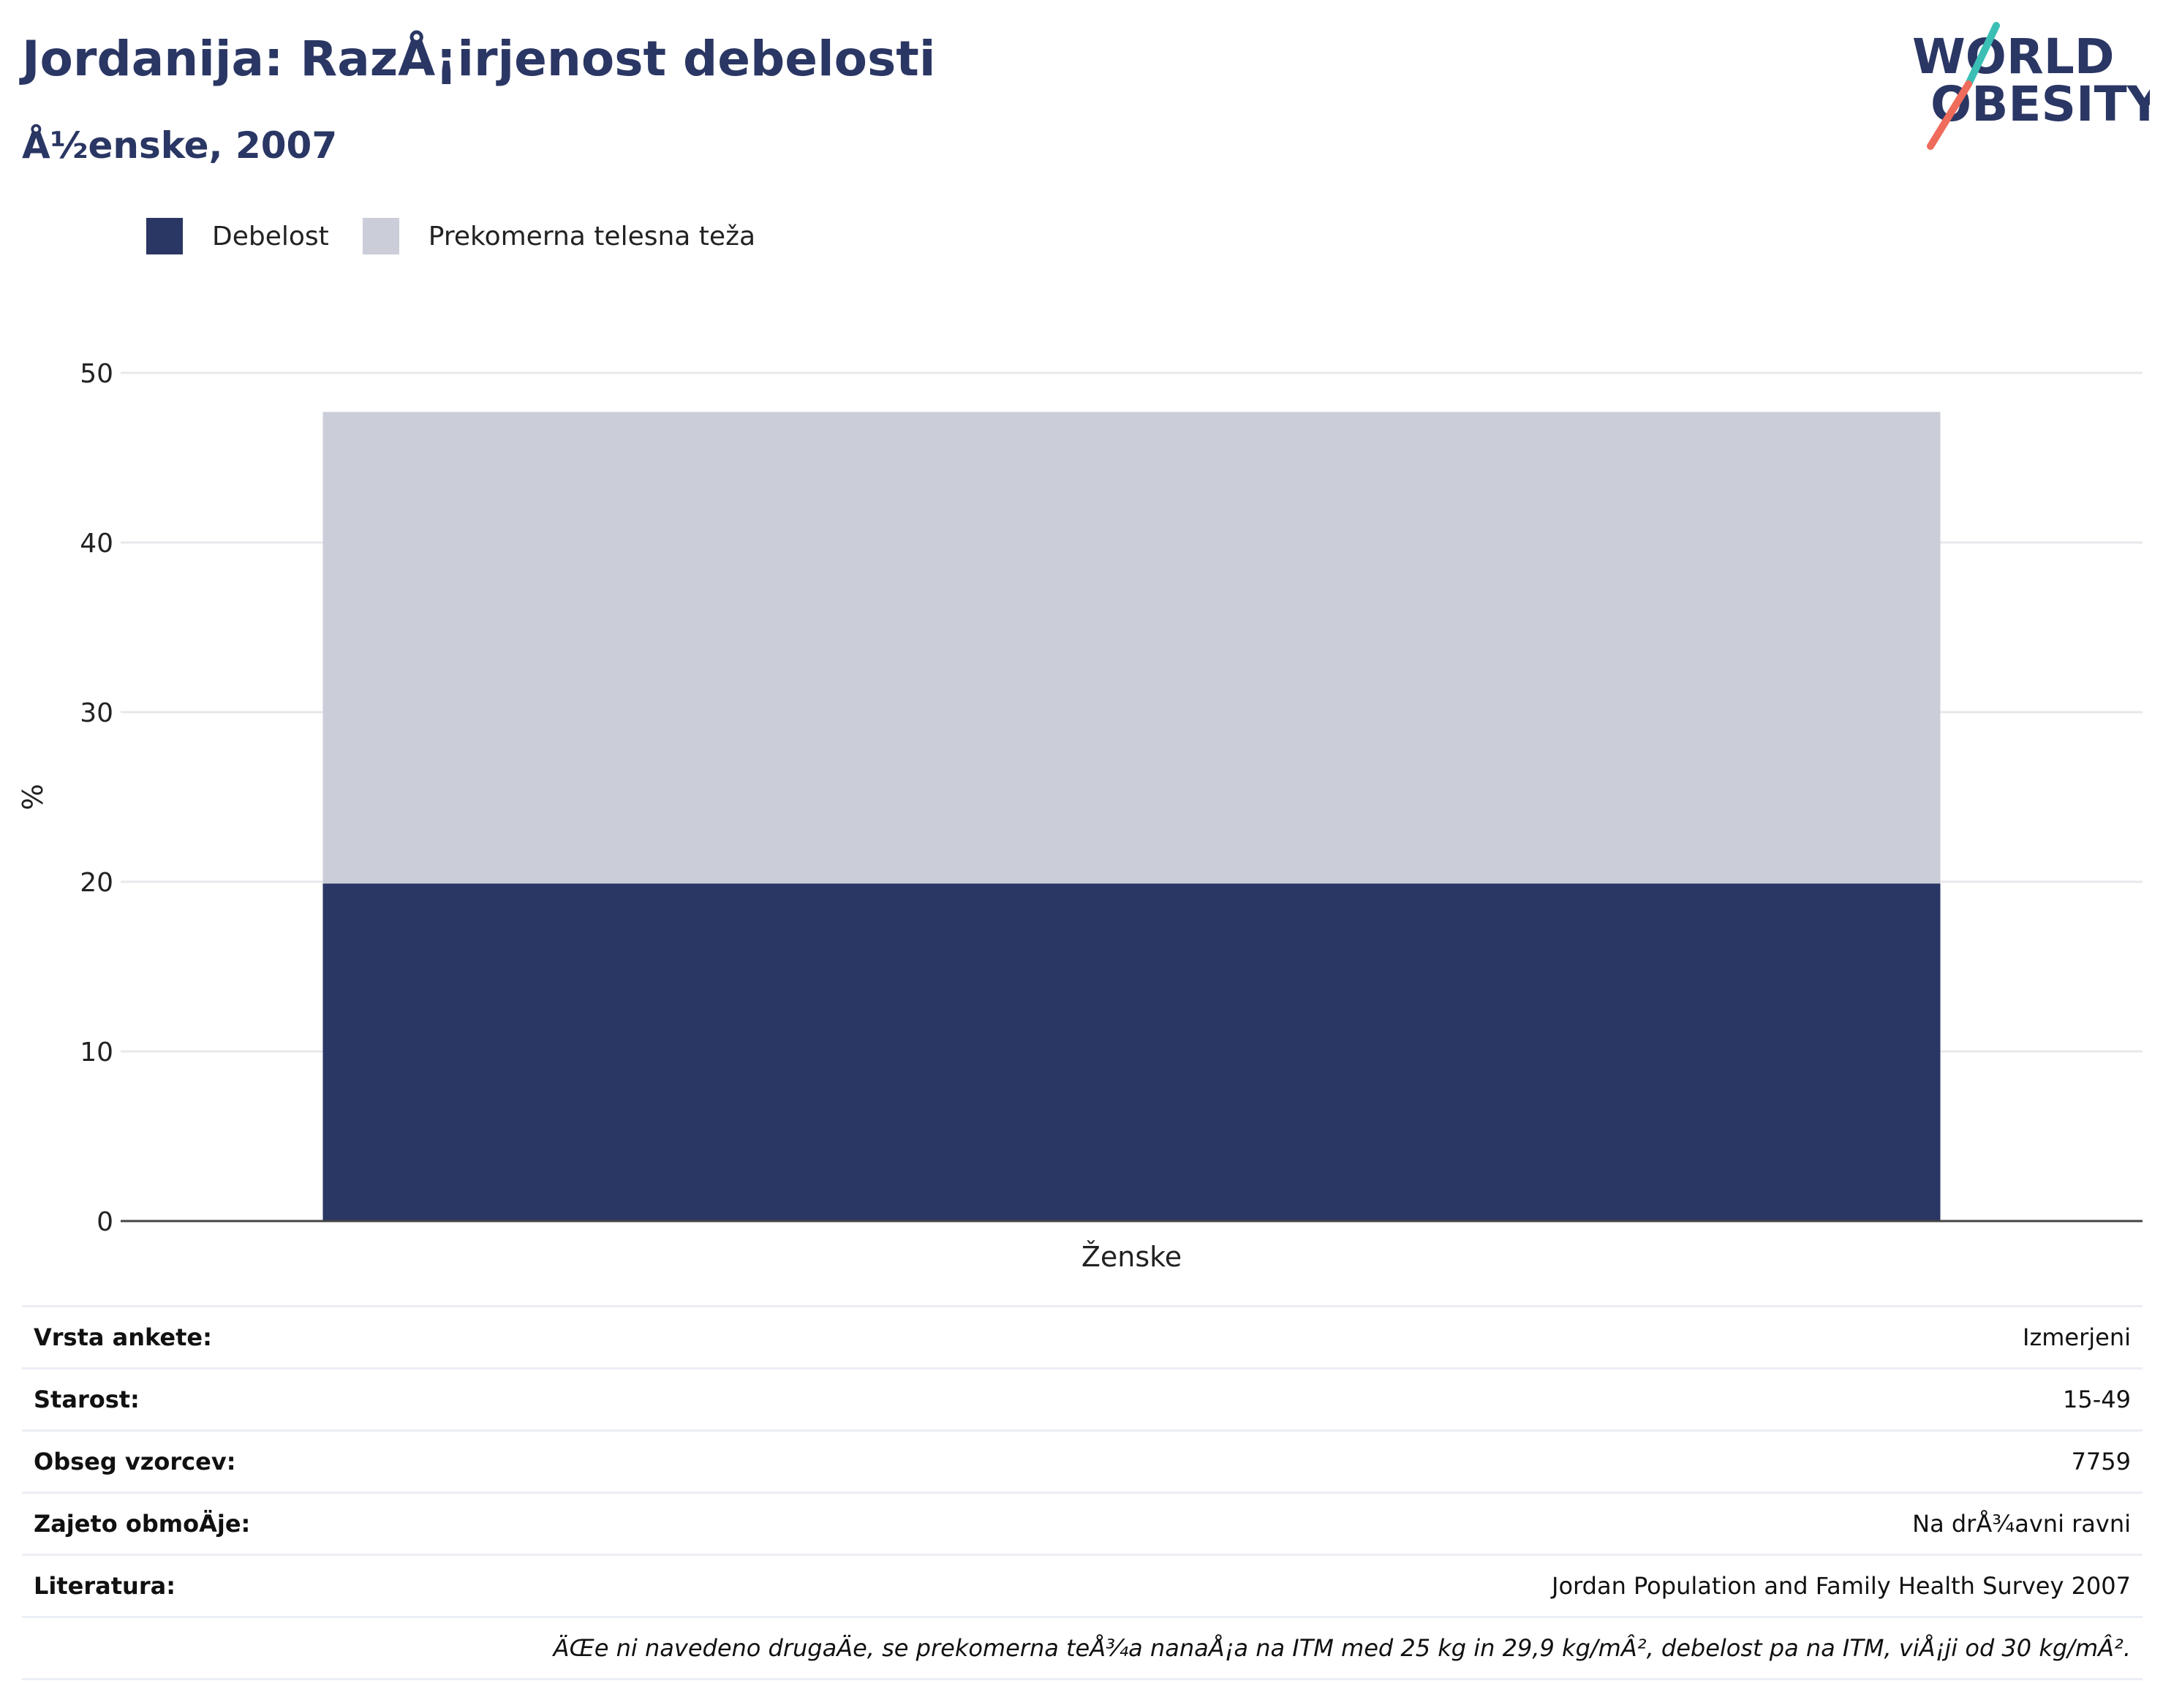  What do you see at coordinates (592, 236) in the screenshot?
I see `legend-label-overweight: Prekomerna telesna teža` at bounding box center [592, 236].